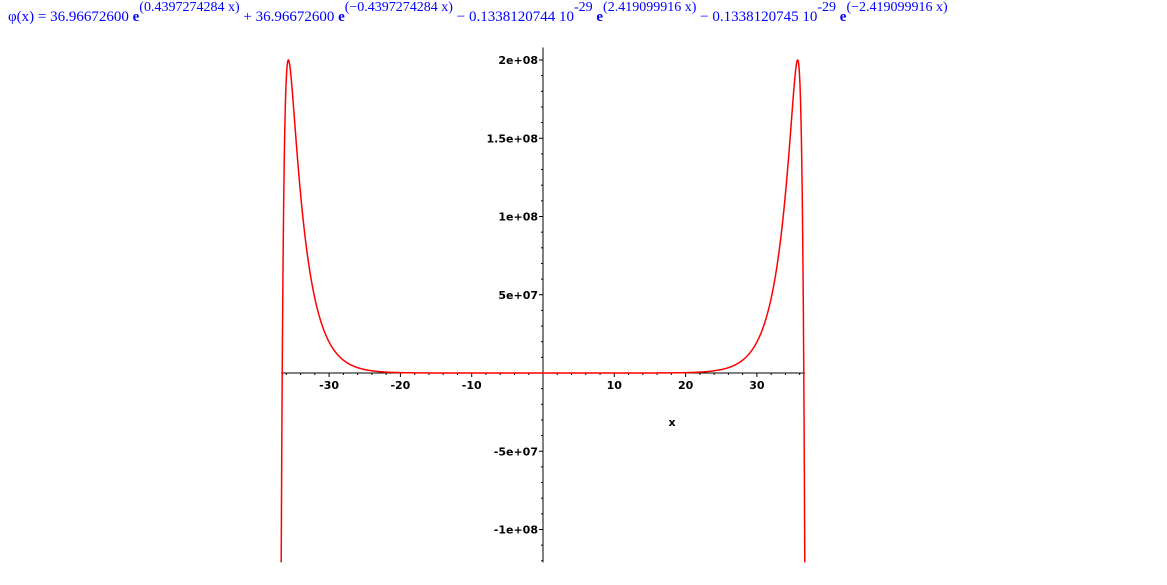 This screenshot has height=585, width=1167. What do you see at coordinates (521, 17) in the screenshot?
I see `formula-coefficient: 0.1338120744 10` at bounding box center [521, 17].